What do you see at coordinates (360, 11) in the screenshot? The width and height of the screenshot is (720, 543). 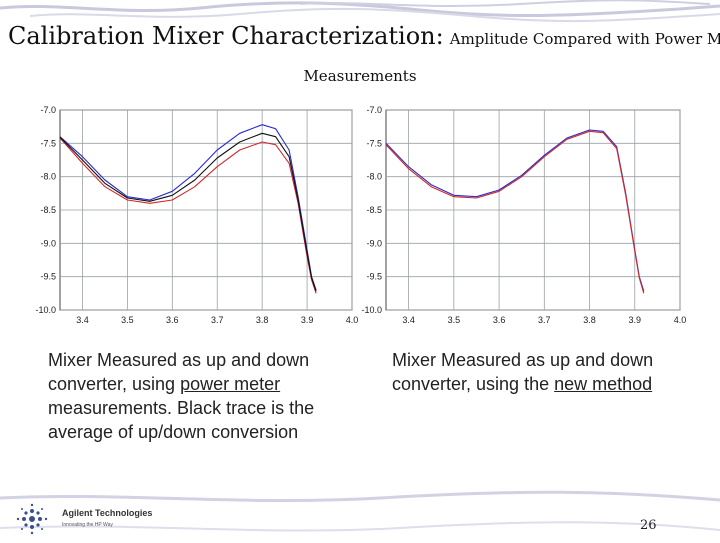 I see `top-decoration` at bounding box center [360, 11].